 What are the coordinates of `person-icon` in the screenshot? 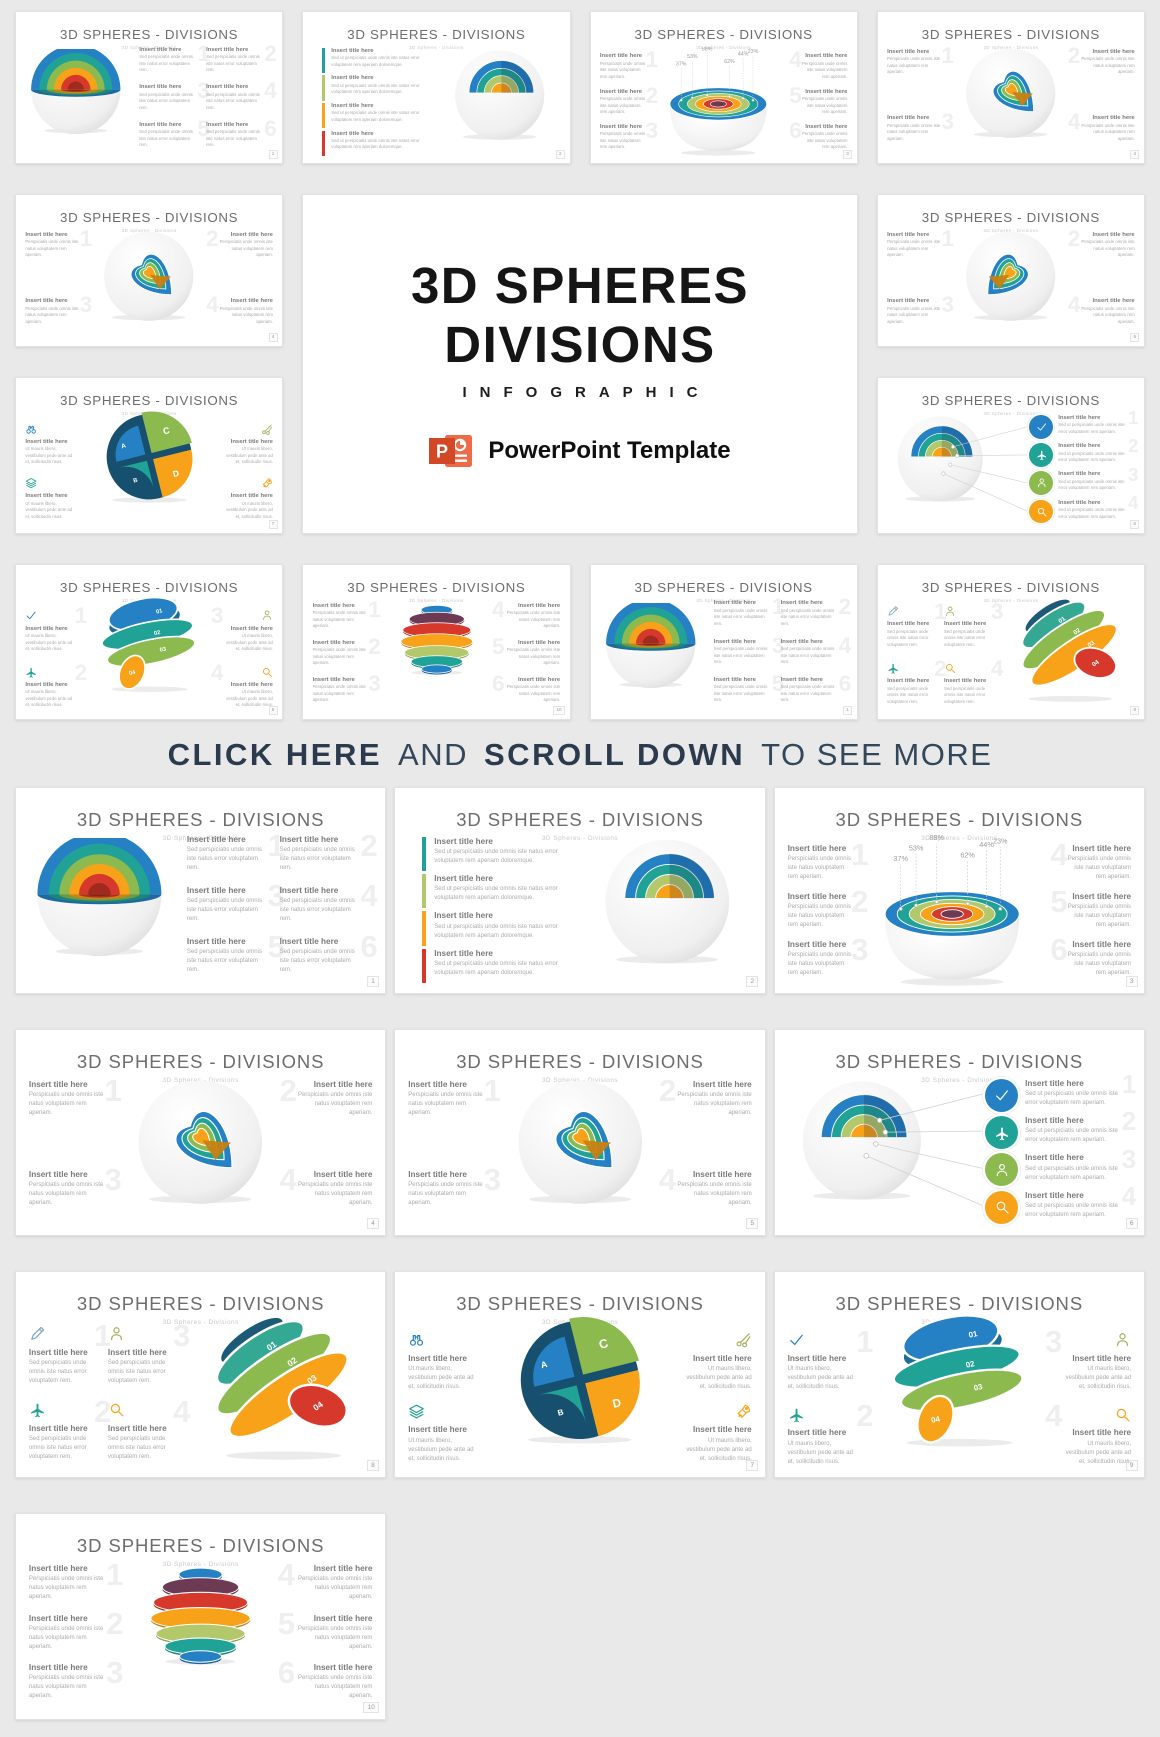 It's located at (267, 615).